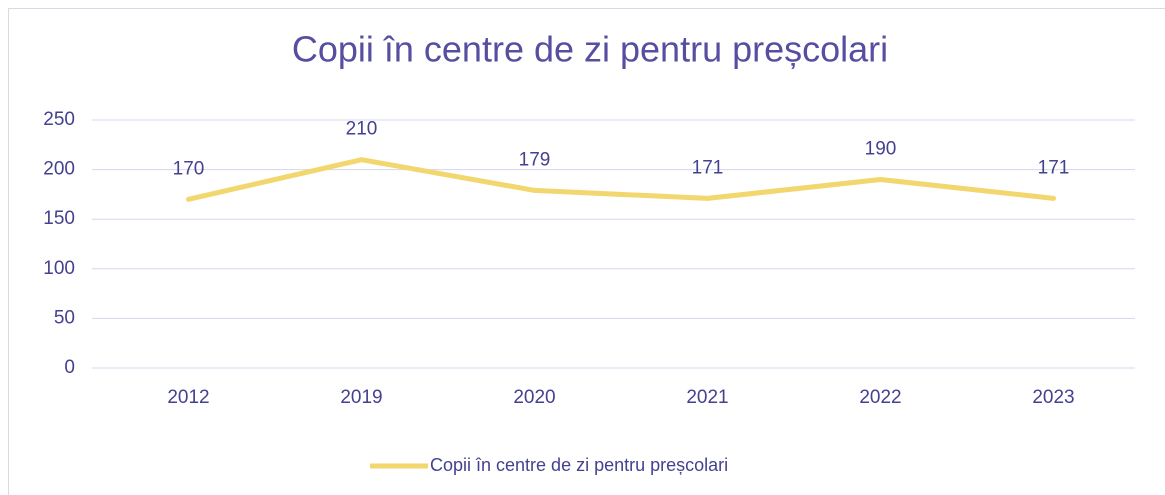 The height and width of the screenshot is (495, 1165). What do you see at coordinates (579, 465) in the screenshot?
I see `legend-label: Copii în centre de zi pentru preșcolari` at bounding box center [579, 465].